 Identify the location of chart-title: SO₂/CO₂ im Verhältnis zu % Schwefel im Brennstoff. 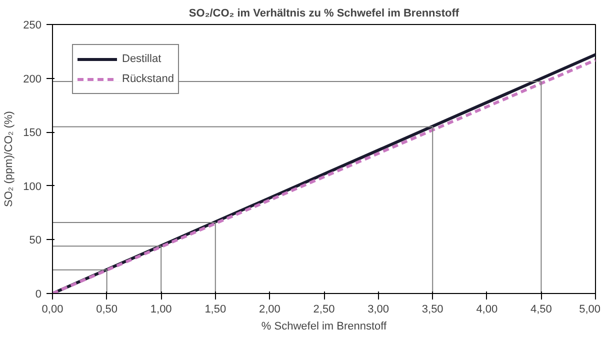
(324, 14).